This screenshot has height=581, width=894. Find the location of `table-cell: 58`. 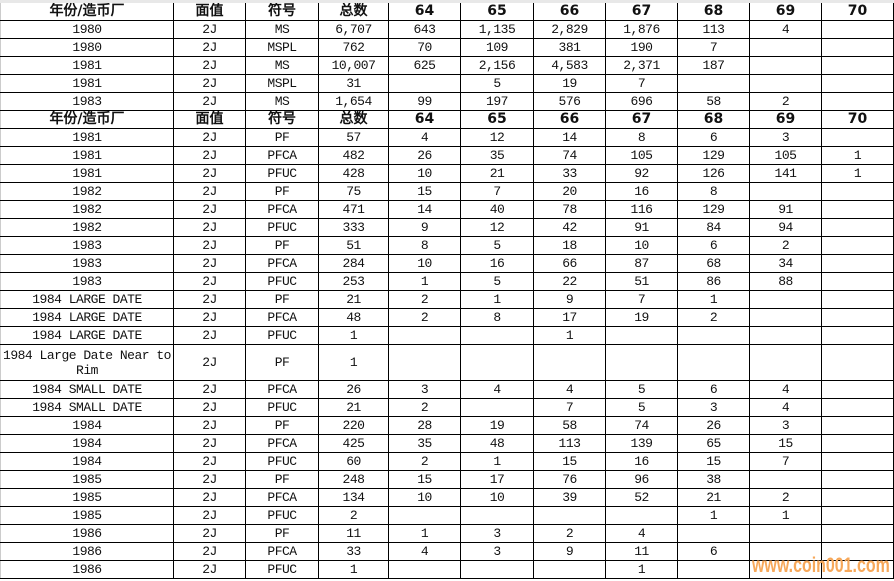

table-cell: 58 is located at coordinates (569, 425).